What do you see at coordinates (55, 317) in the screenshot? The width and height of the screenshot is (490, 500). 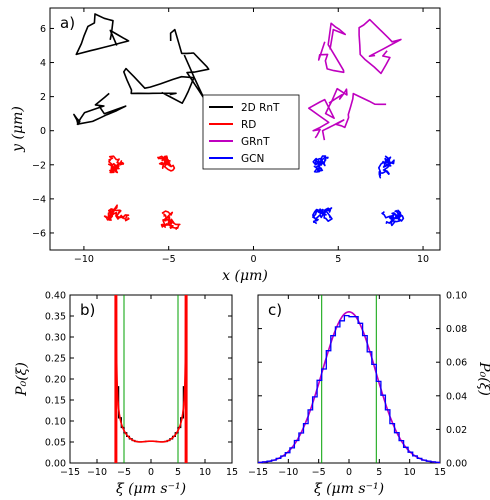 I see `y-tick-label: 0.35` at bounding box center [55, 317].